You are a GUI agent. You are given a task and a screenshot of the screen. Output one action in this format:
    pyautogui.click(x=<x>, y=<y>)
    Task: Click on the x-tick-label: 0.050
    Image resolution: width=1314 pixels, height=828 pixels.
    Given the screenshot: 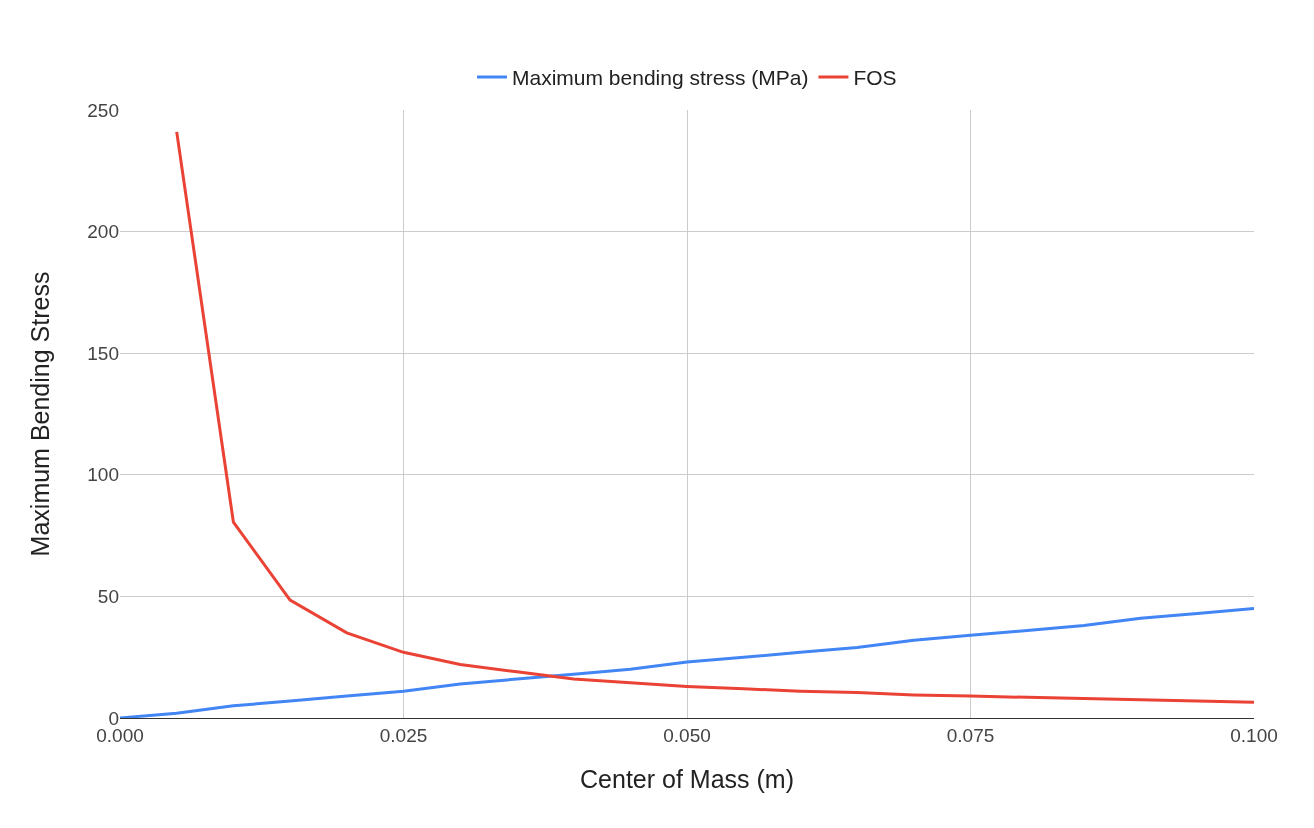 What is the action you would take?
    pyautogui.click(x=687, y=735)
    